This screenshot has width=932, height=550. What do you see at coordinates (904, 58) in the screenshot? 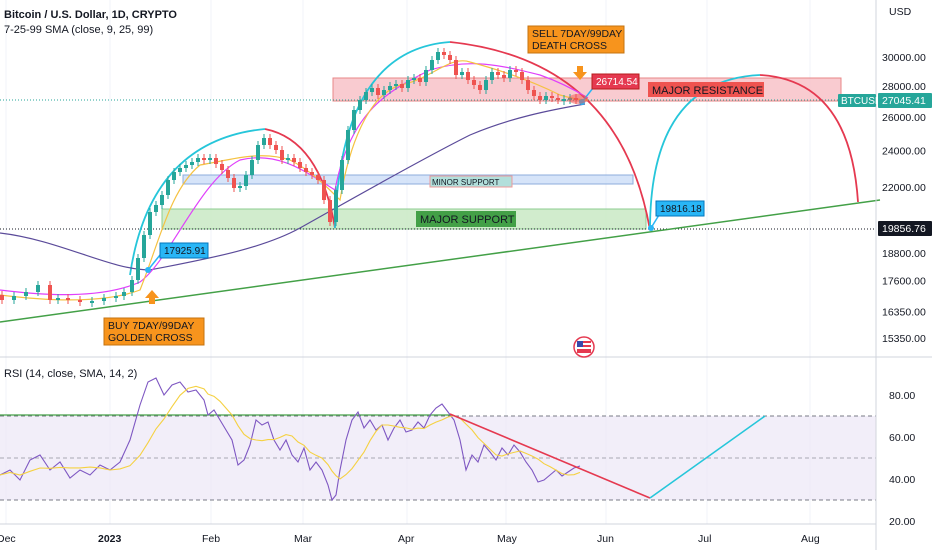
I see `price-tick-label: 30000.00` at bounding box center [904, 58].